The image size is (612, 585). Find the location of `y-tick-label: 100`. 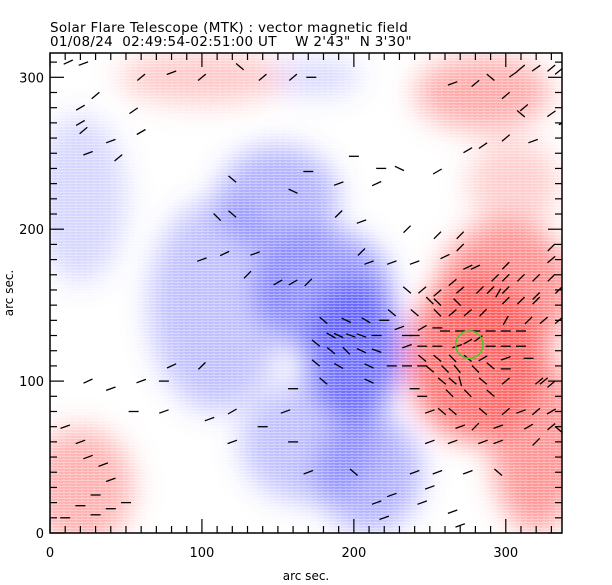

y-tick-label: 100 is located at coordinates (31, 382).